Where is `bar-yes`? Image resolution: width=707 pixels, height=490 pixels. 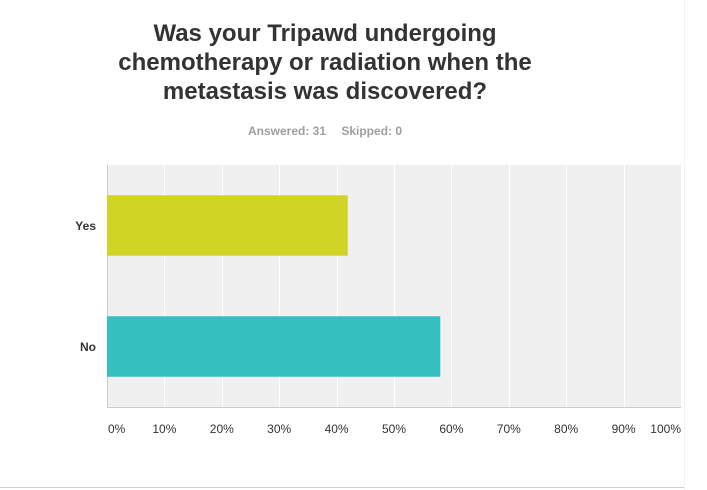
bar-yes is located at coordinates (227, 225).